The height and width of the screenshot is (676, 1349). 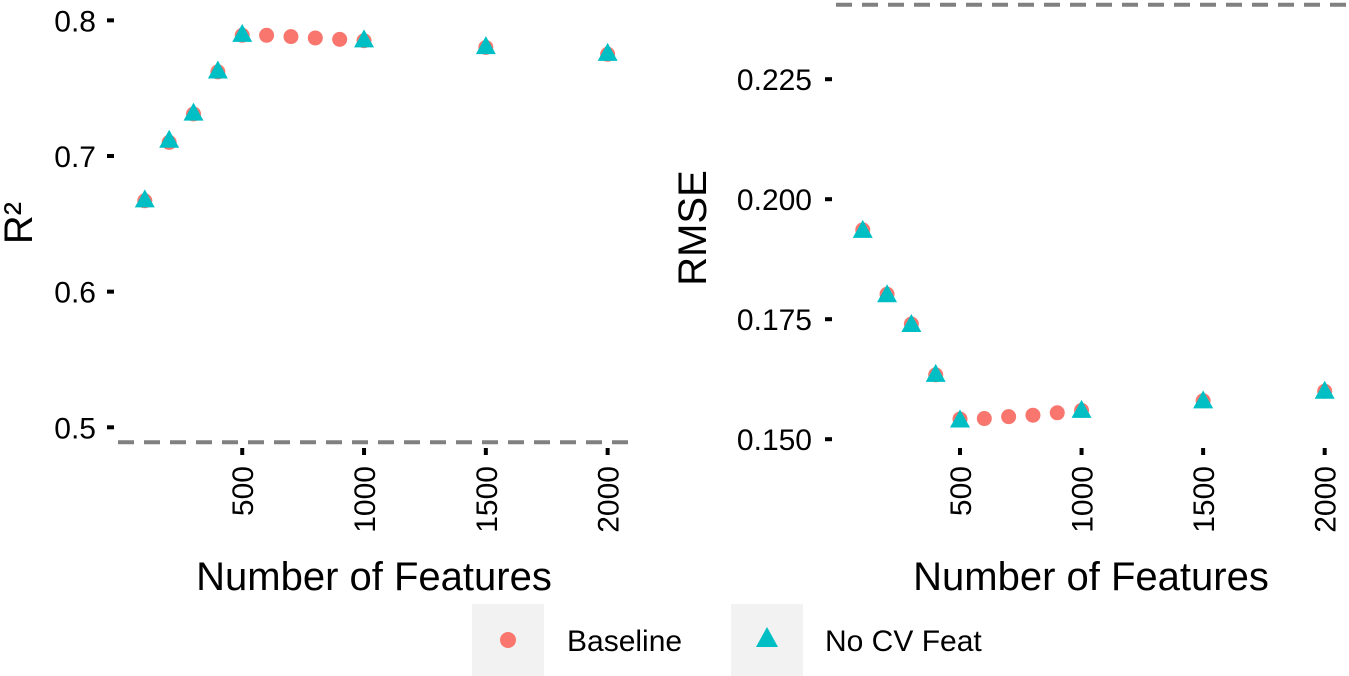 What do you see at coordinates (774, 200) in the screenshot?
I see `rmse-y-tick-label: 0.200` at bounding box center [774, 200].